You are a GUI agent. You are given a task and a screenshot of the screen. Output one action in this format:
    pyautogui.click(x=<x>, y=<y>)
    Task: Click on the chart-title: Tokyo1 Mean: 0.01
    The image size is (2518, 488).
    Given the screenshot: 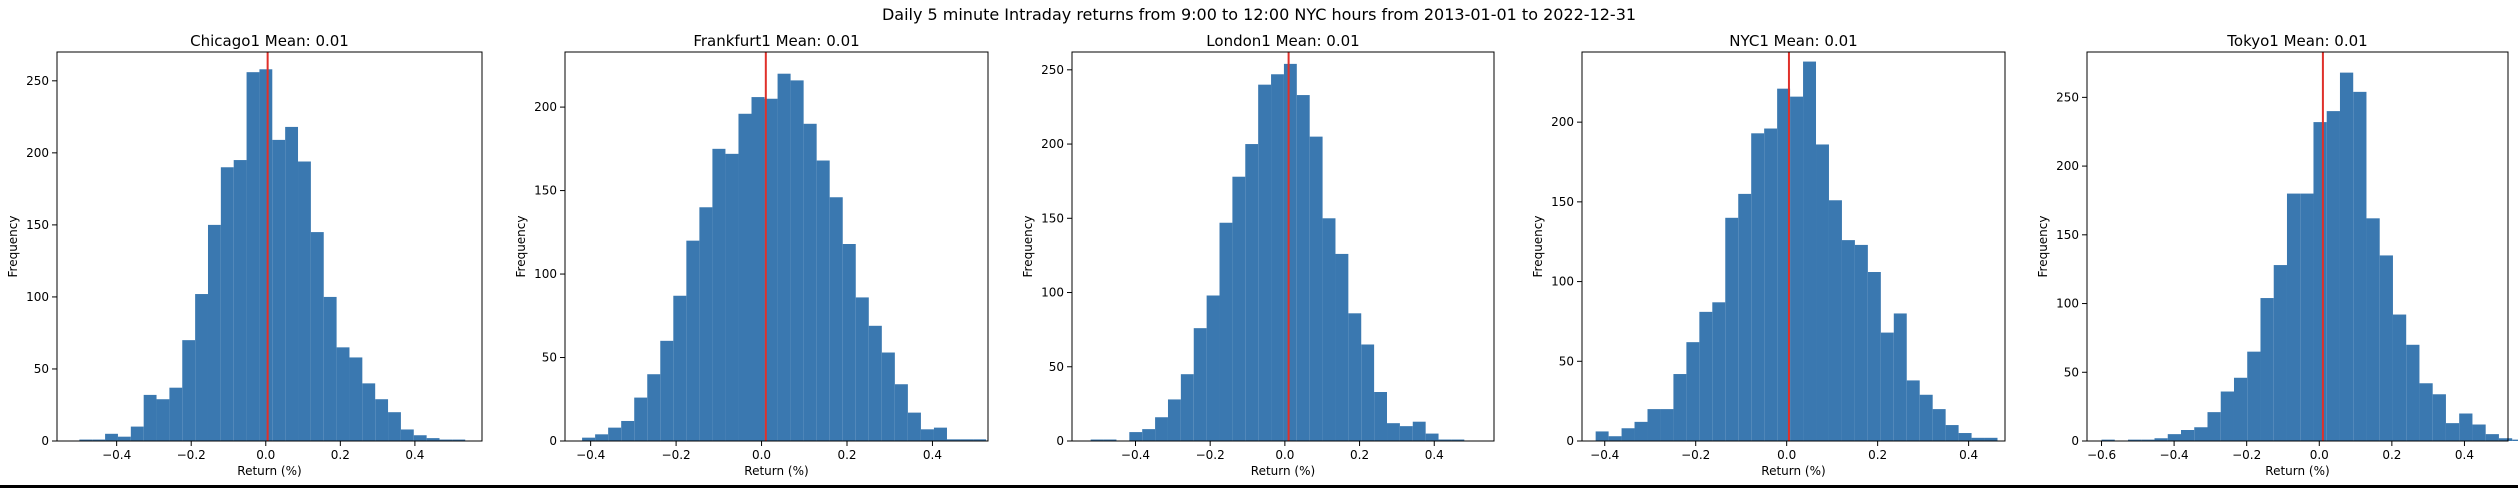 What is the action you would take?
    pyautogui.click(x=2296, y=41)
    